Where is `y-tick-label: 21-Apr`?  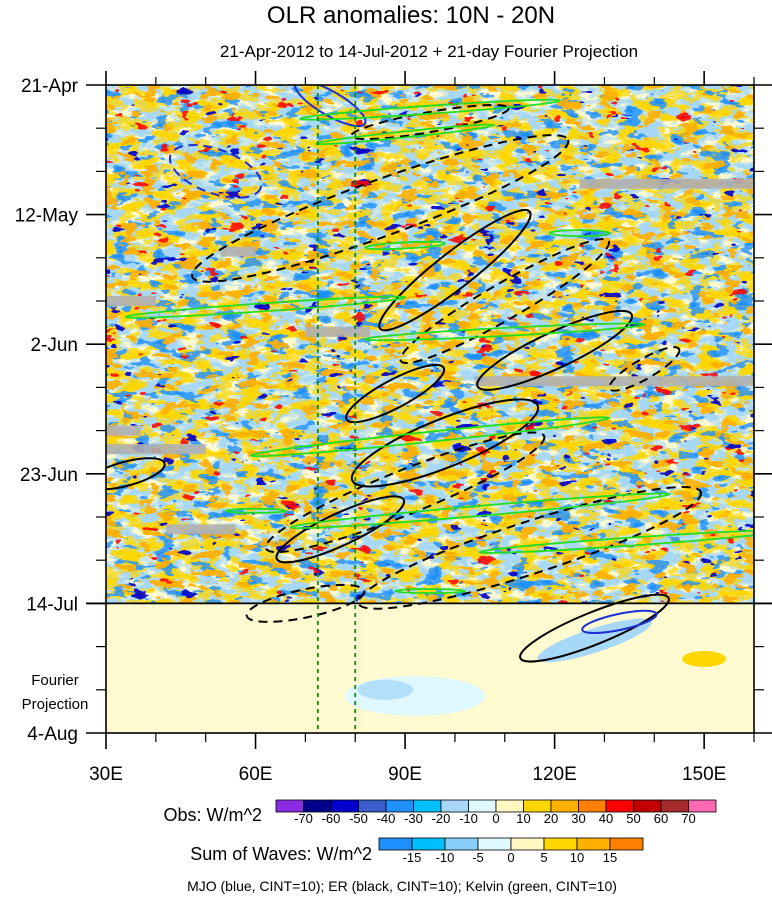
y-tick-label: 21-Apr is located at coordinates (50, 86).